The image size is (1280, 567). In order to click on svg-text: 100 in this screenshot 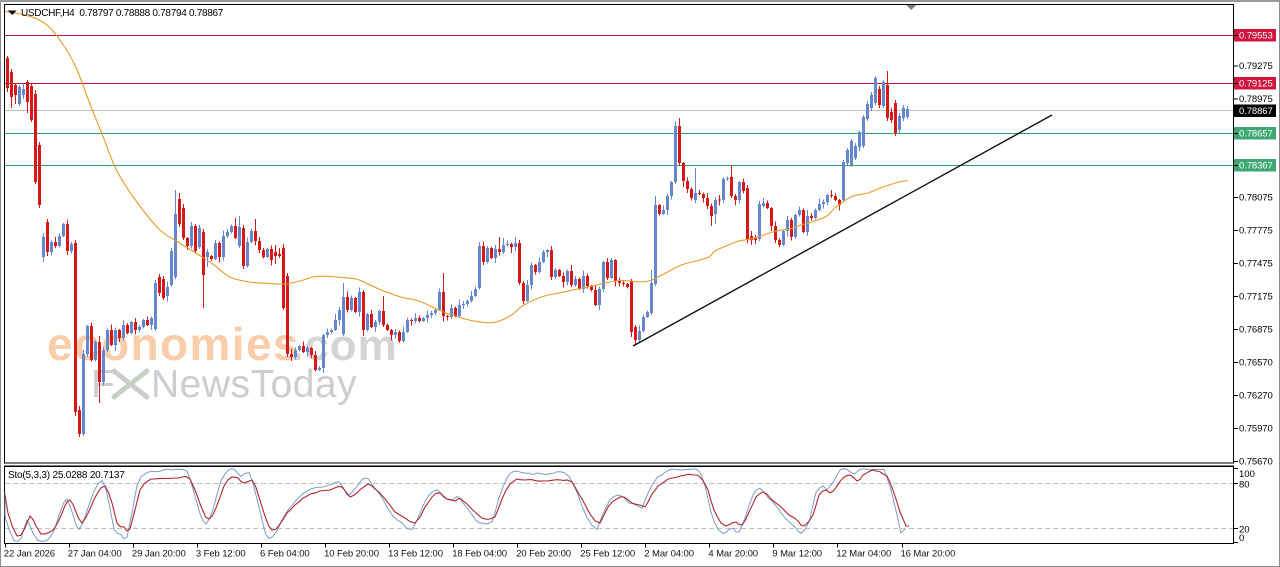, I will do `click(1247, 474)`.